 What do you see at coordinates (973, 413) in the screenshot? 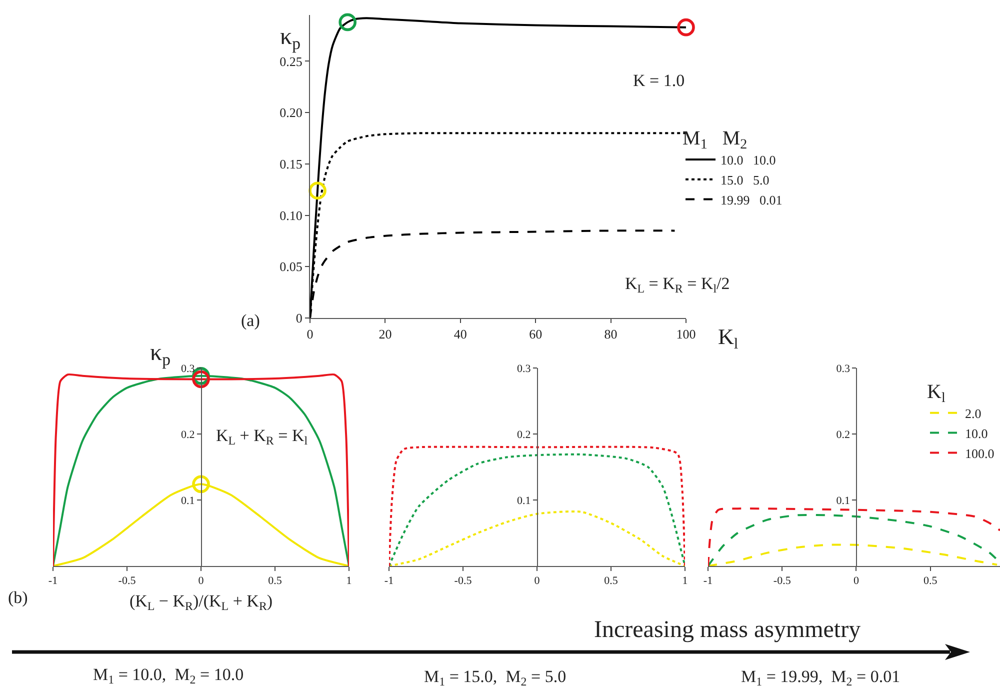
I see `legend-label: 2.0` at bounding box center [973, 413].